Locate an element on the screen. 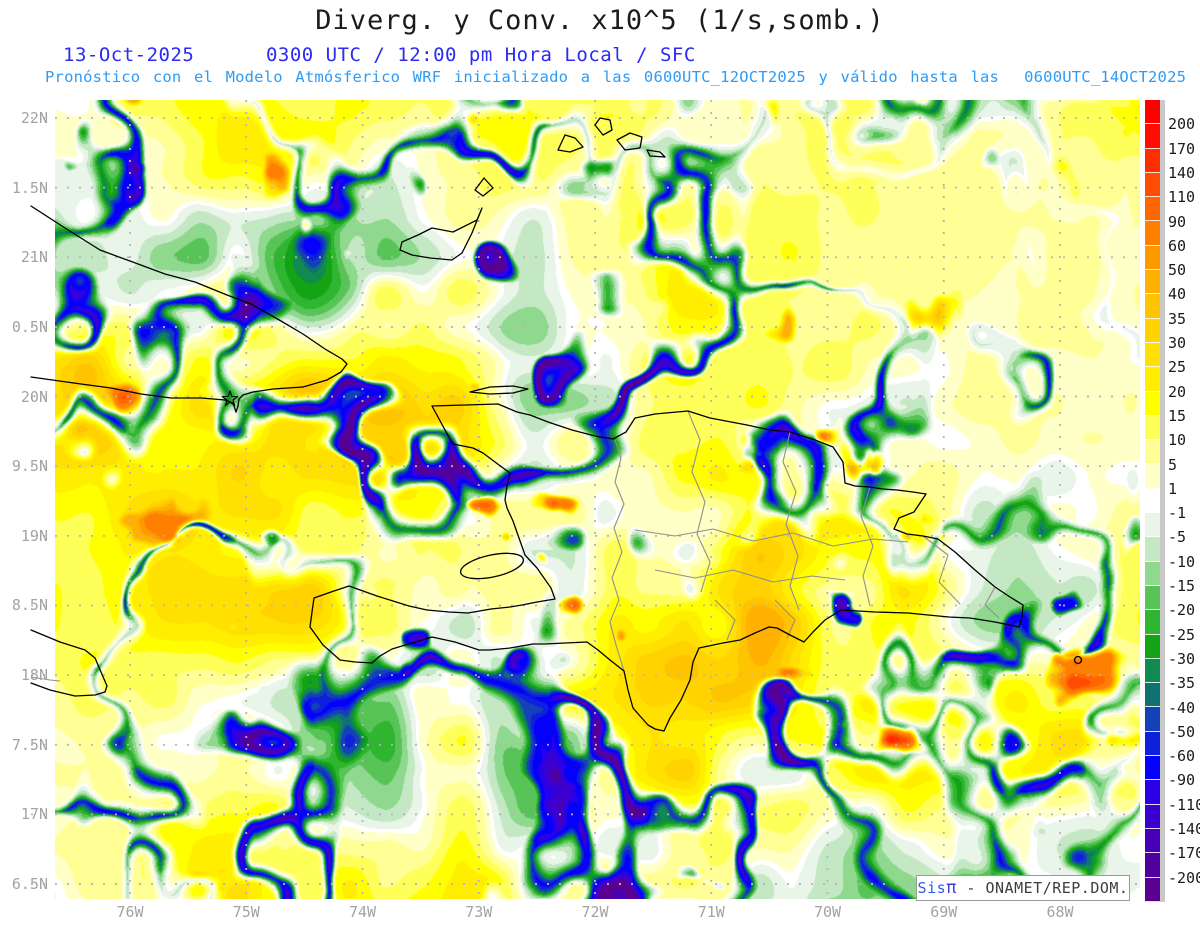 The width and height of the screenshot is (1200, 927). great-inagua-island is located at coordinates (441, 234).